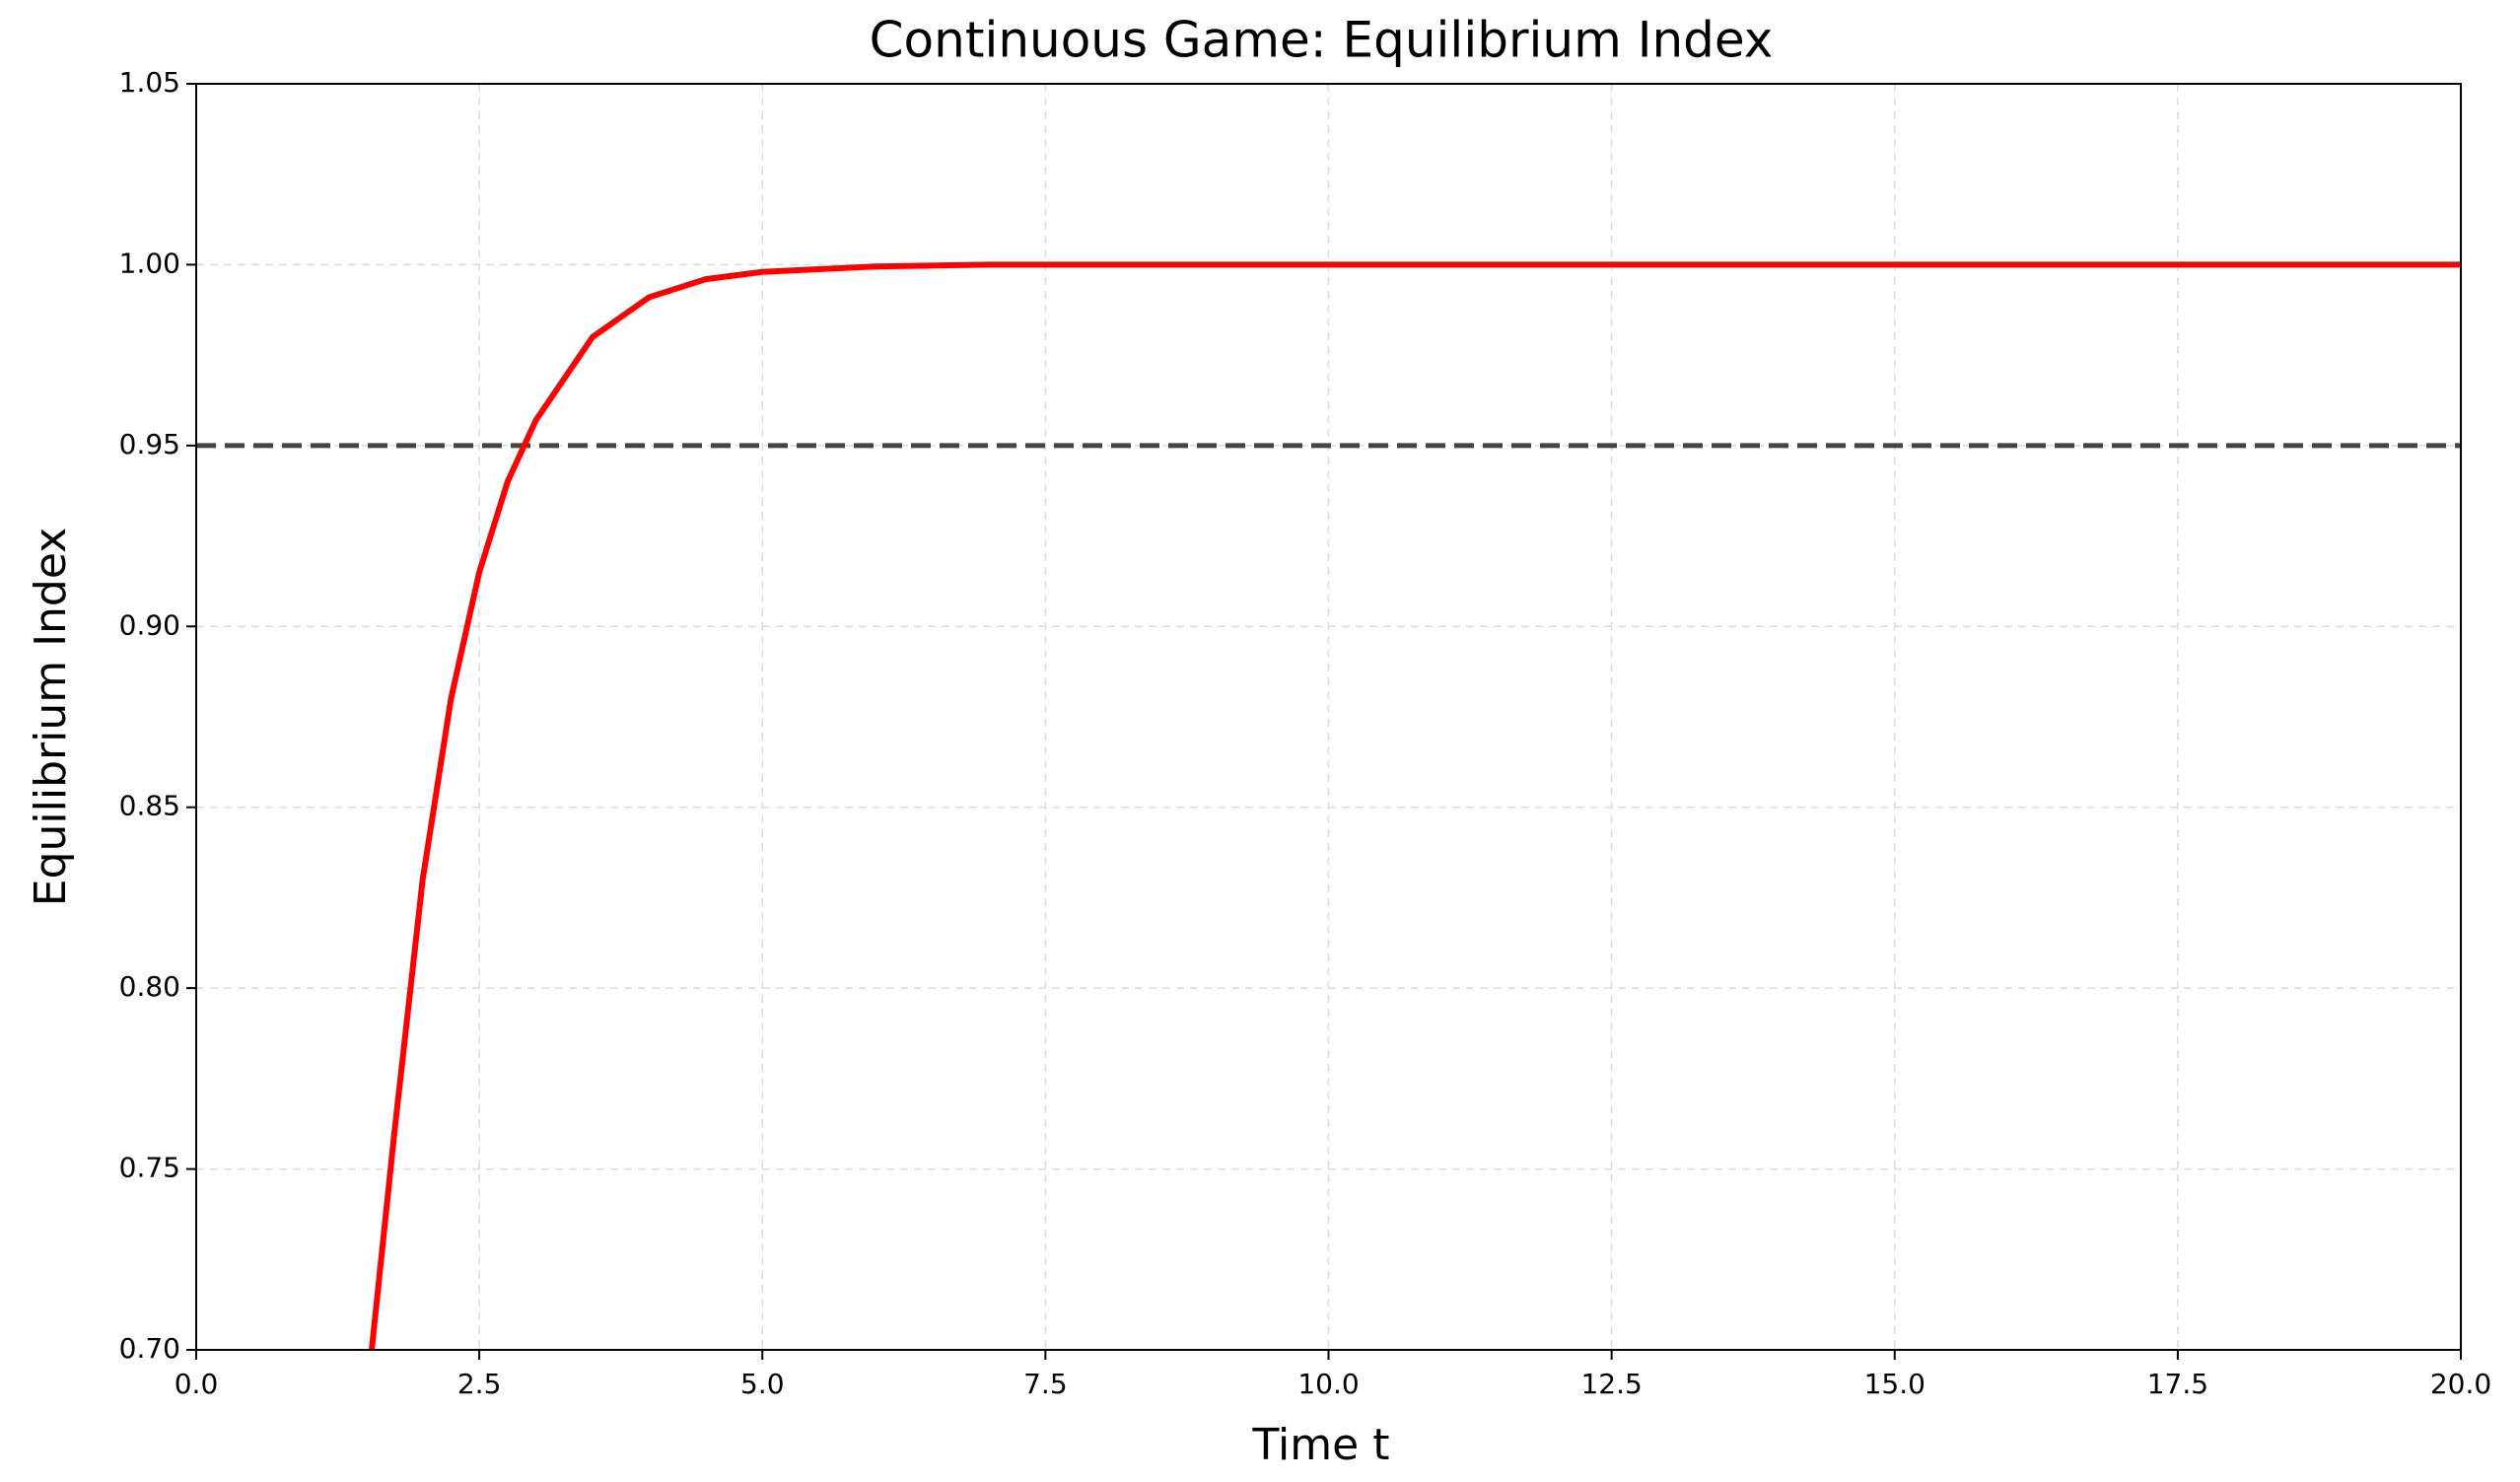 This screenshot has height=1482, width=2520. Describe the element at coordinates (149, 444) in the screenshot. I see `y-tick-label: 0.95` at that location.